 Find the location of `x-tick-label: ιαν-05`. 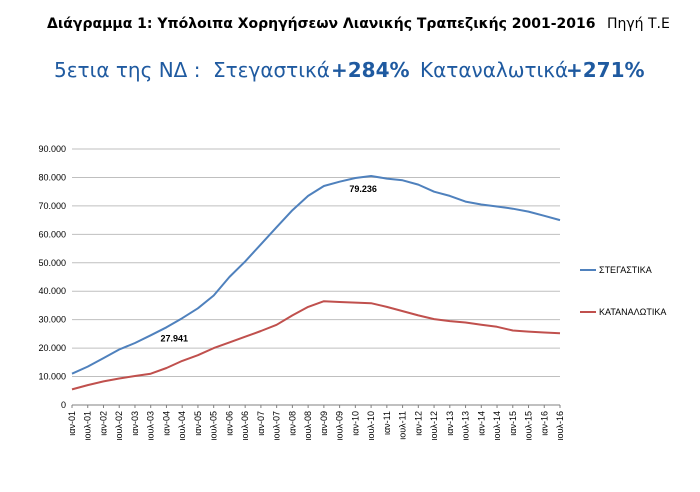

x-tick-label: ιαν-05 is located at coordinates (198, 423).